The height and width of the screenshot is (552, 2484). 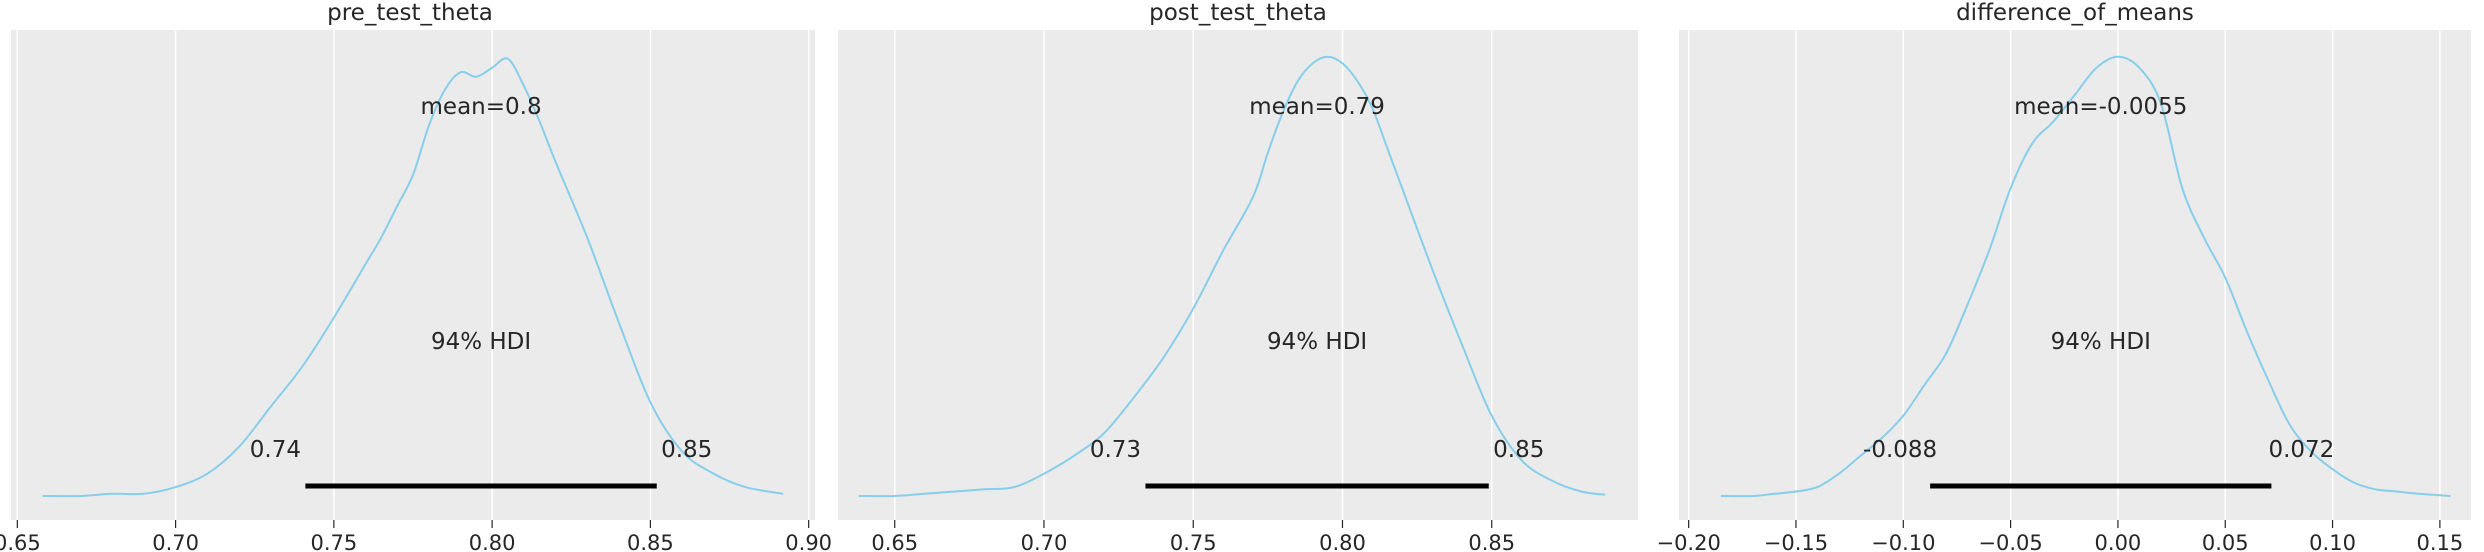 What do you see at coordinates (2075, 13) in the screenshot?
I see `panel-title: difference_of_means` at bounding box center [2075, 13].